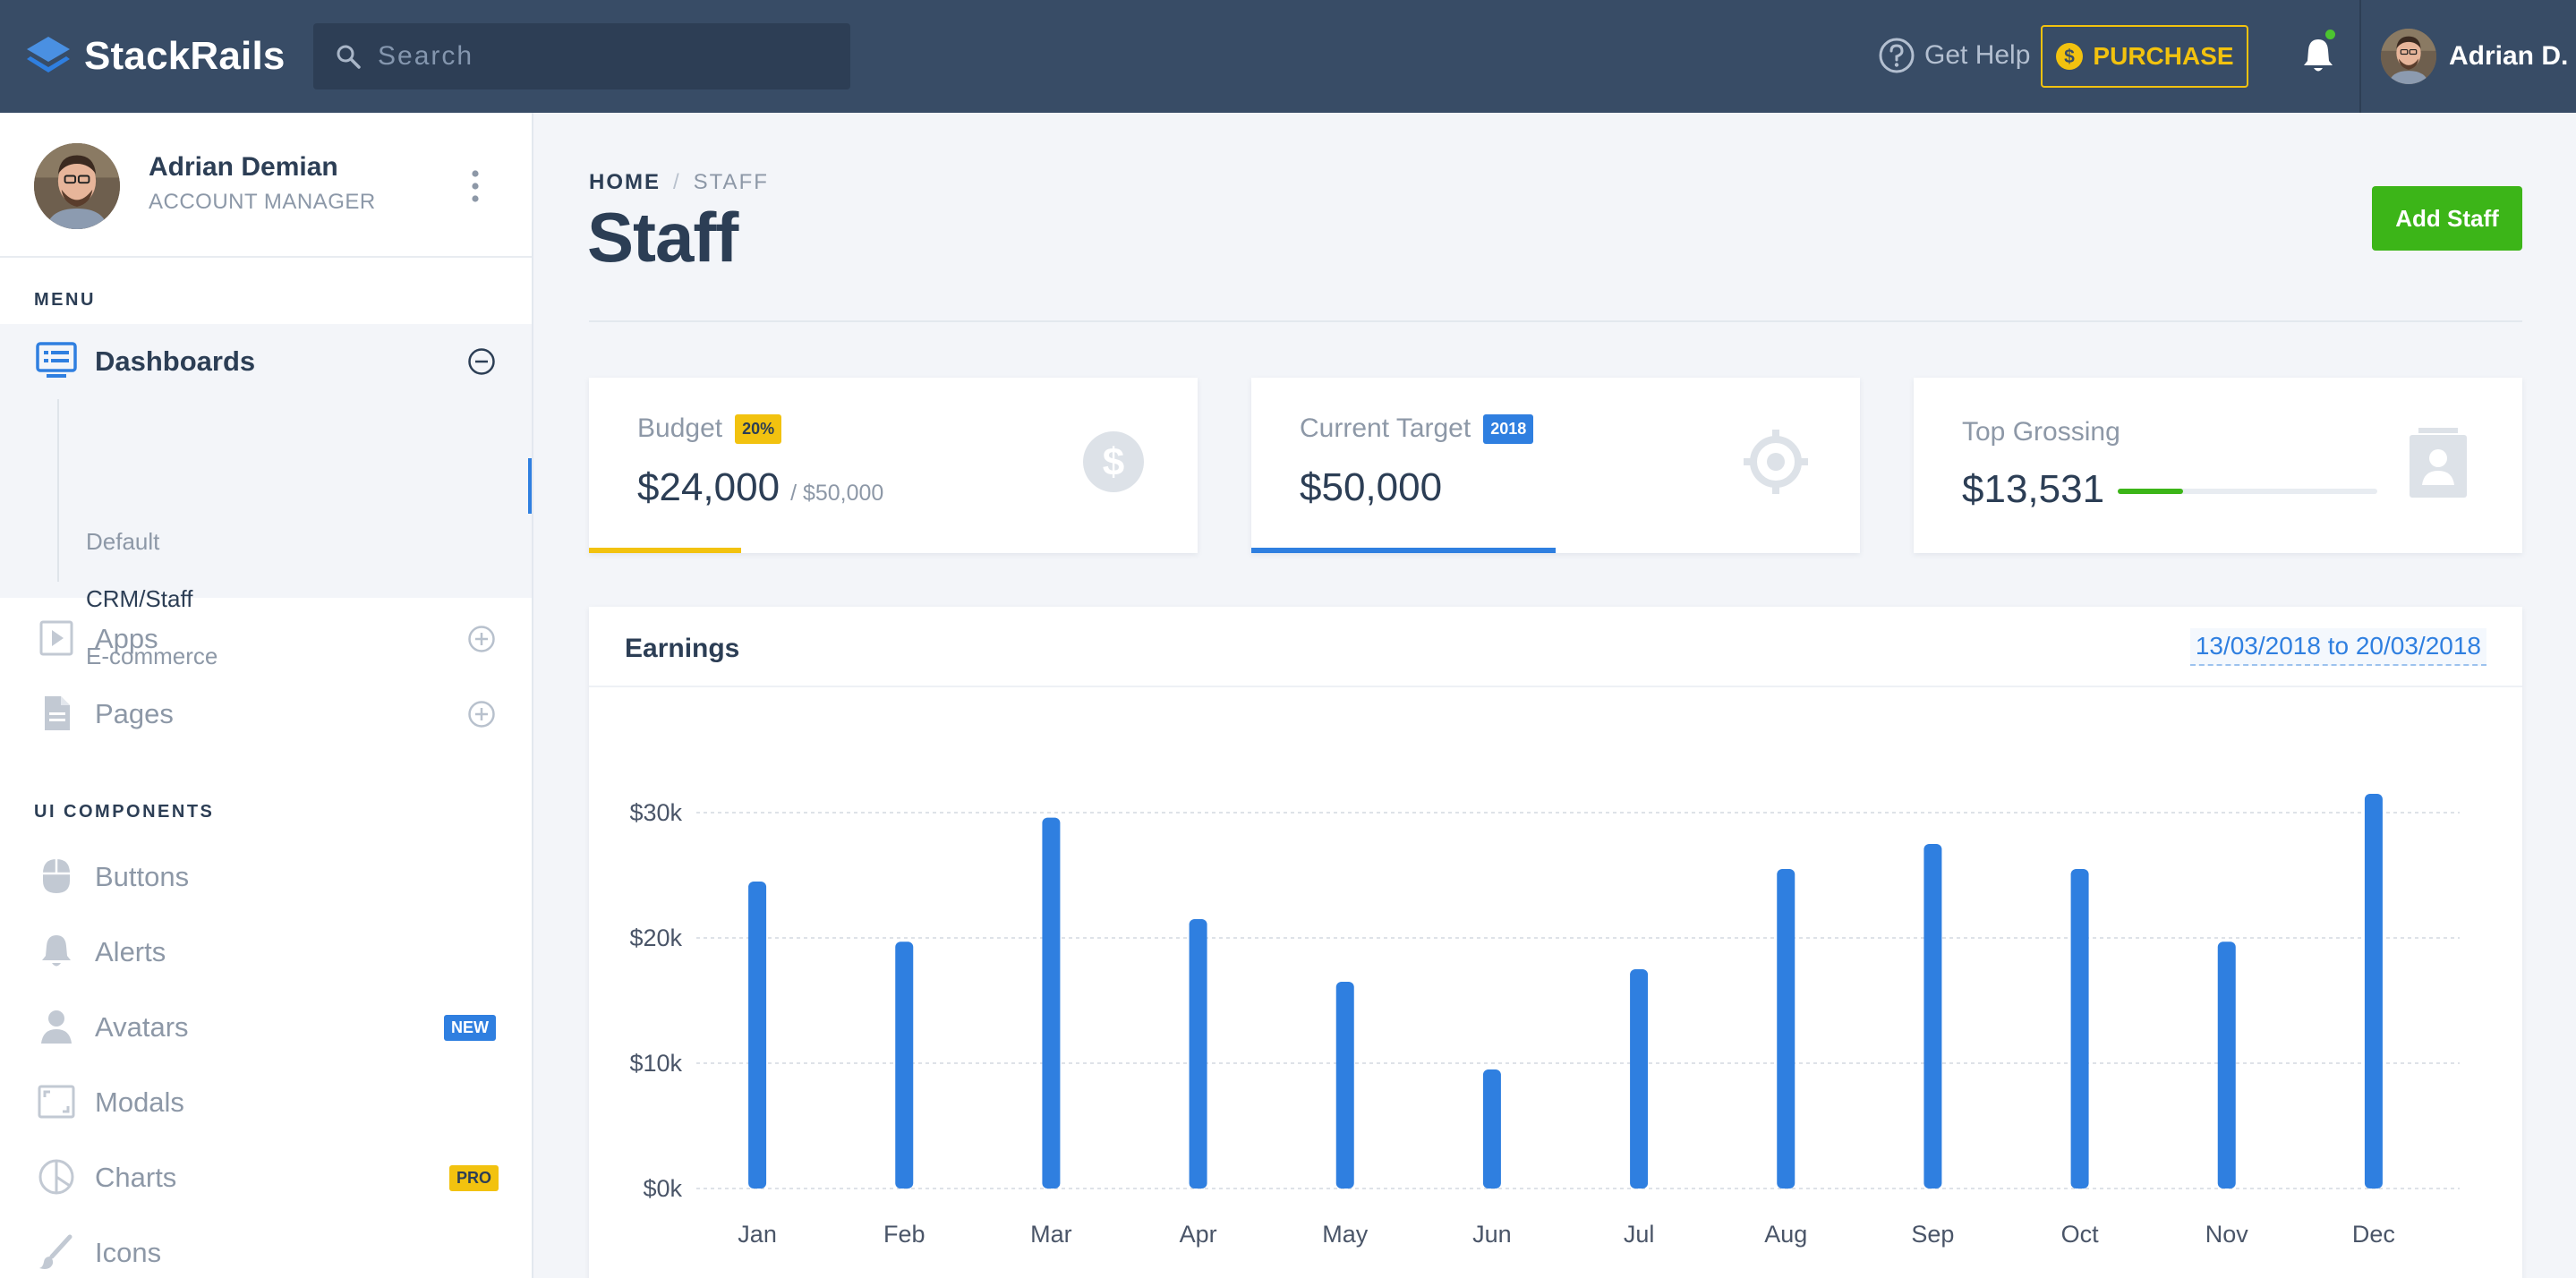  I want to click on grossing-card-label-row: Top Grossing, so click(2041, 432).